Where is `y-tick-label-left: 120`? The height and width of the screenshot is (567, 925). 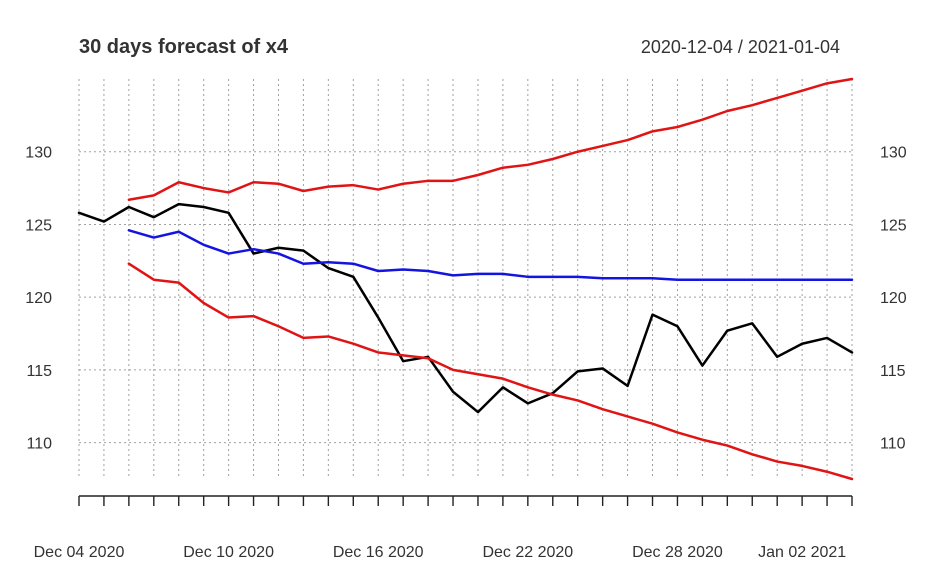 y-tick-label-left: 120 is located at coordinates (38, 298).